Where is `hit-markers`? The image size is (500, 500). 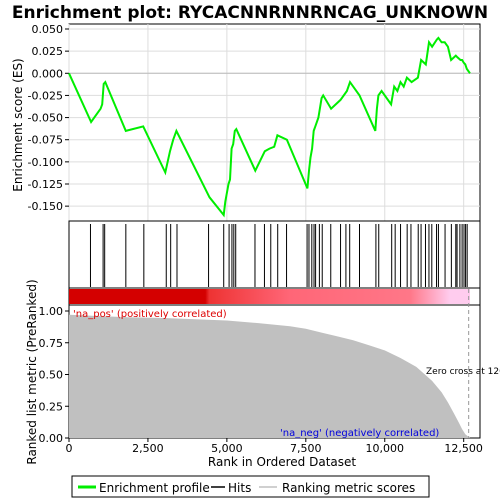
hit-markers is located at coordinates (278, 255).